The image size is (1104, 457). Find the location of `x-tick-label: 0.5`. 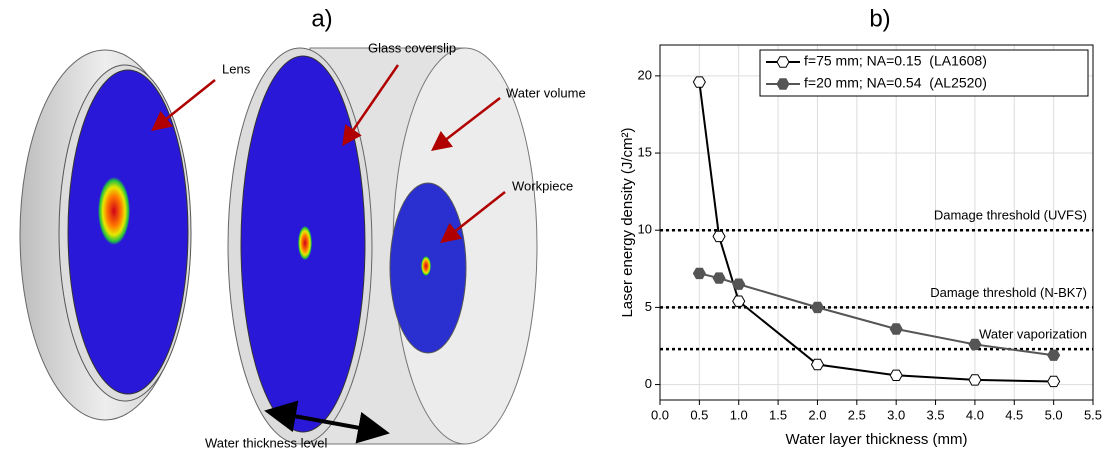

x-tick-label: 0.5 is located at coordinates (699, 414).